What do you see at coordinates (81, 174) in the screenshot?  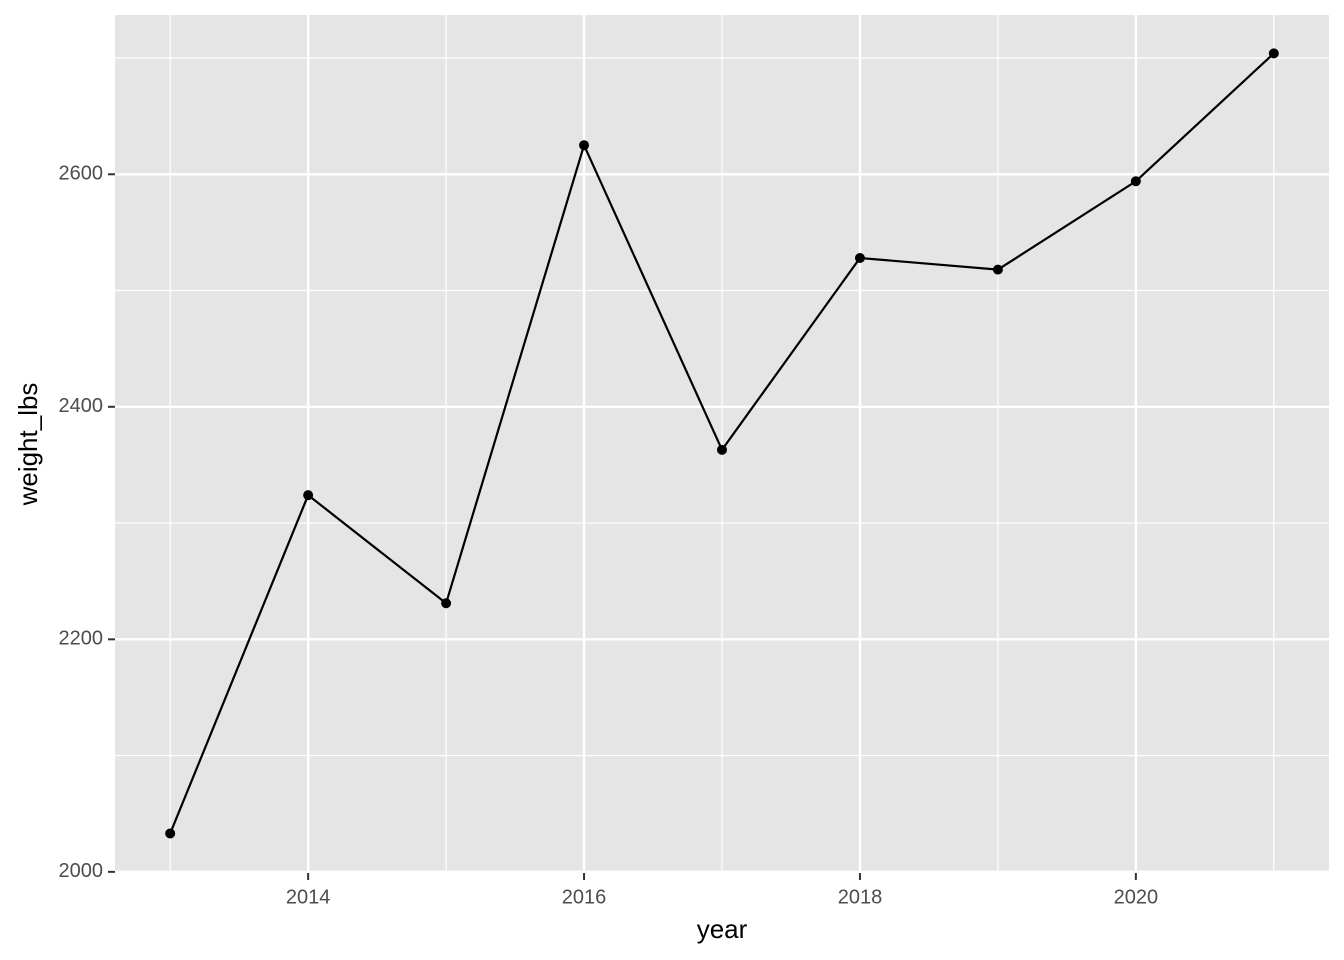 I see `y-tick-label: 2600` at bounding box center [81, 174].